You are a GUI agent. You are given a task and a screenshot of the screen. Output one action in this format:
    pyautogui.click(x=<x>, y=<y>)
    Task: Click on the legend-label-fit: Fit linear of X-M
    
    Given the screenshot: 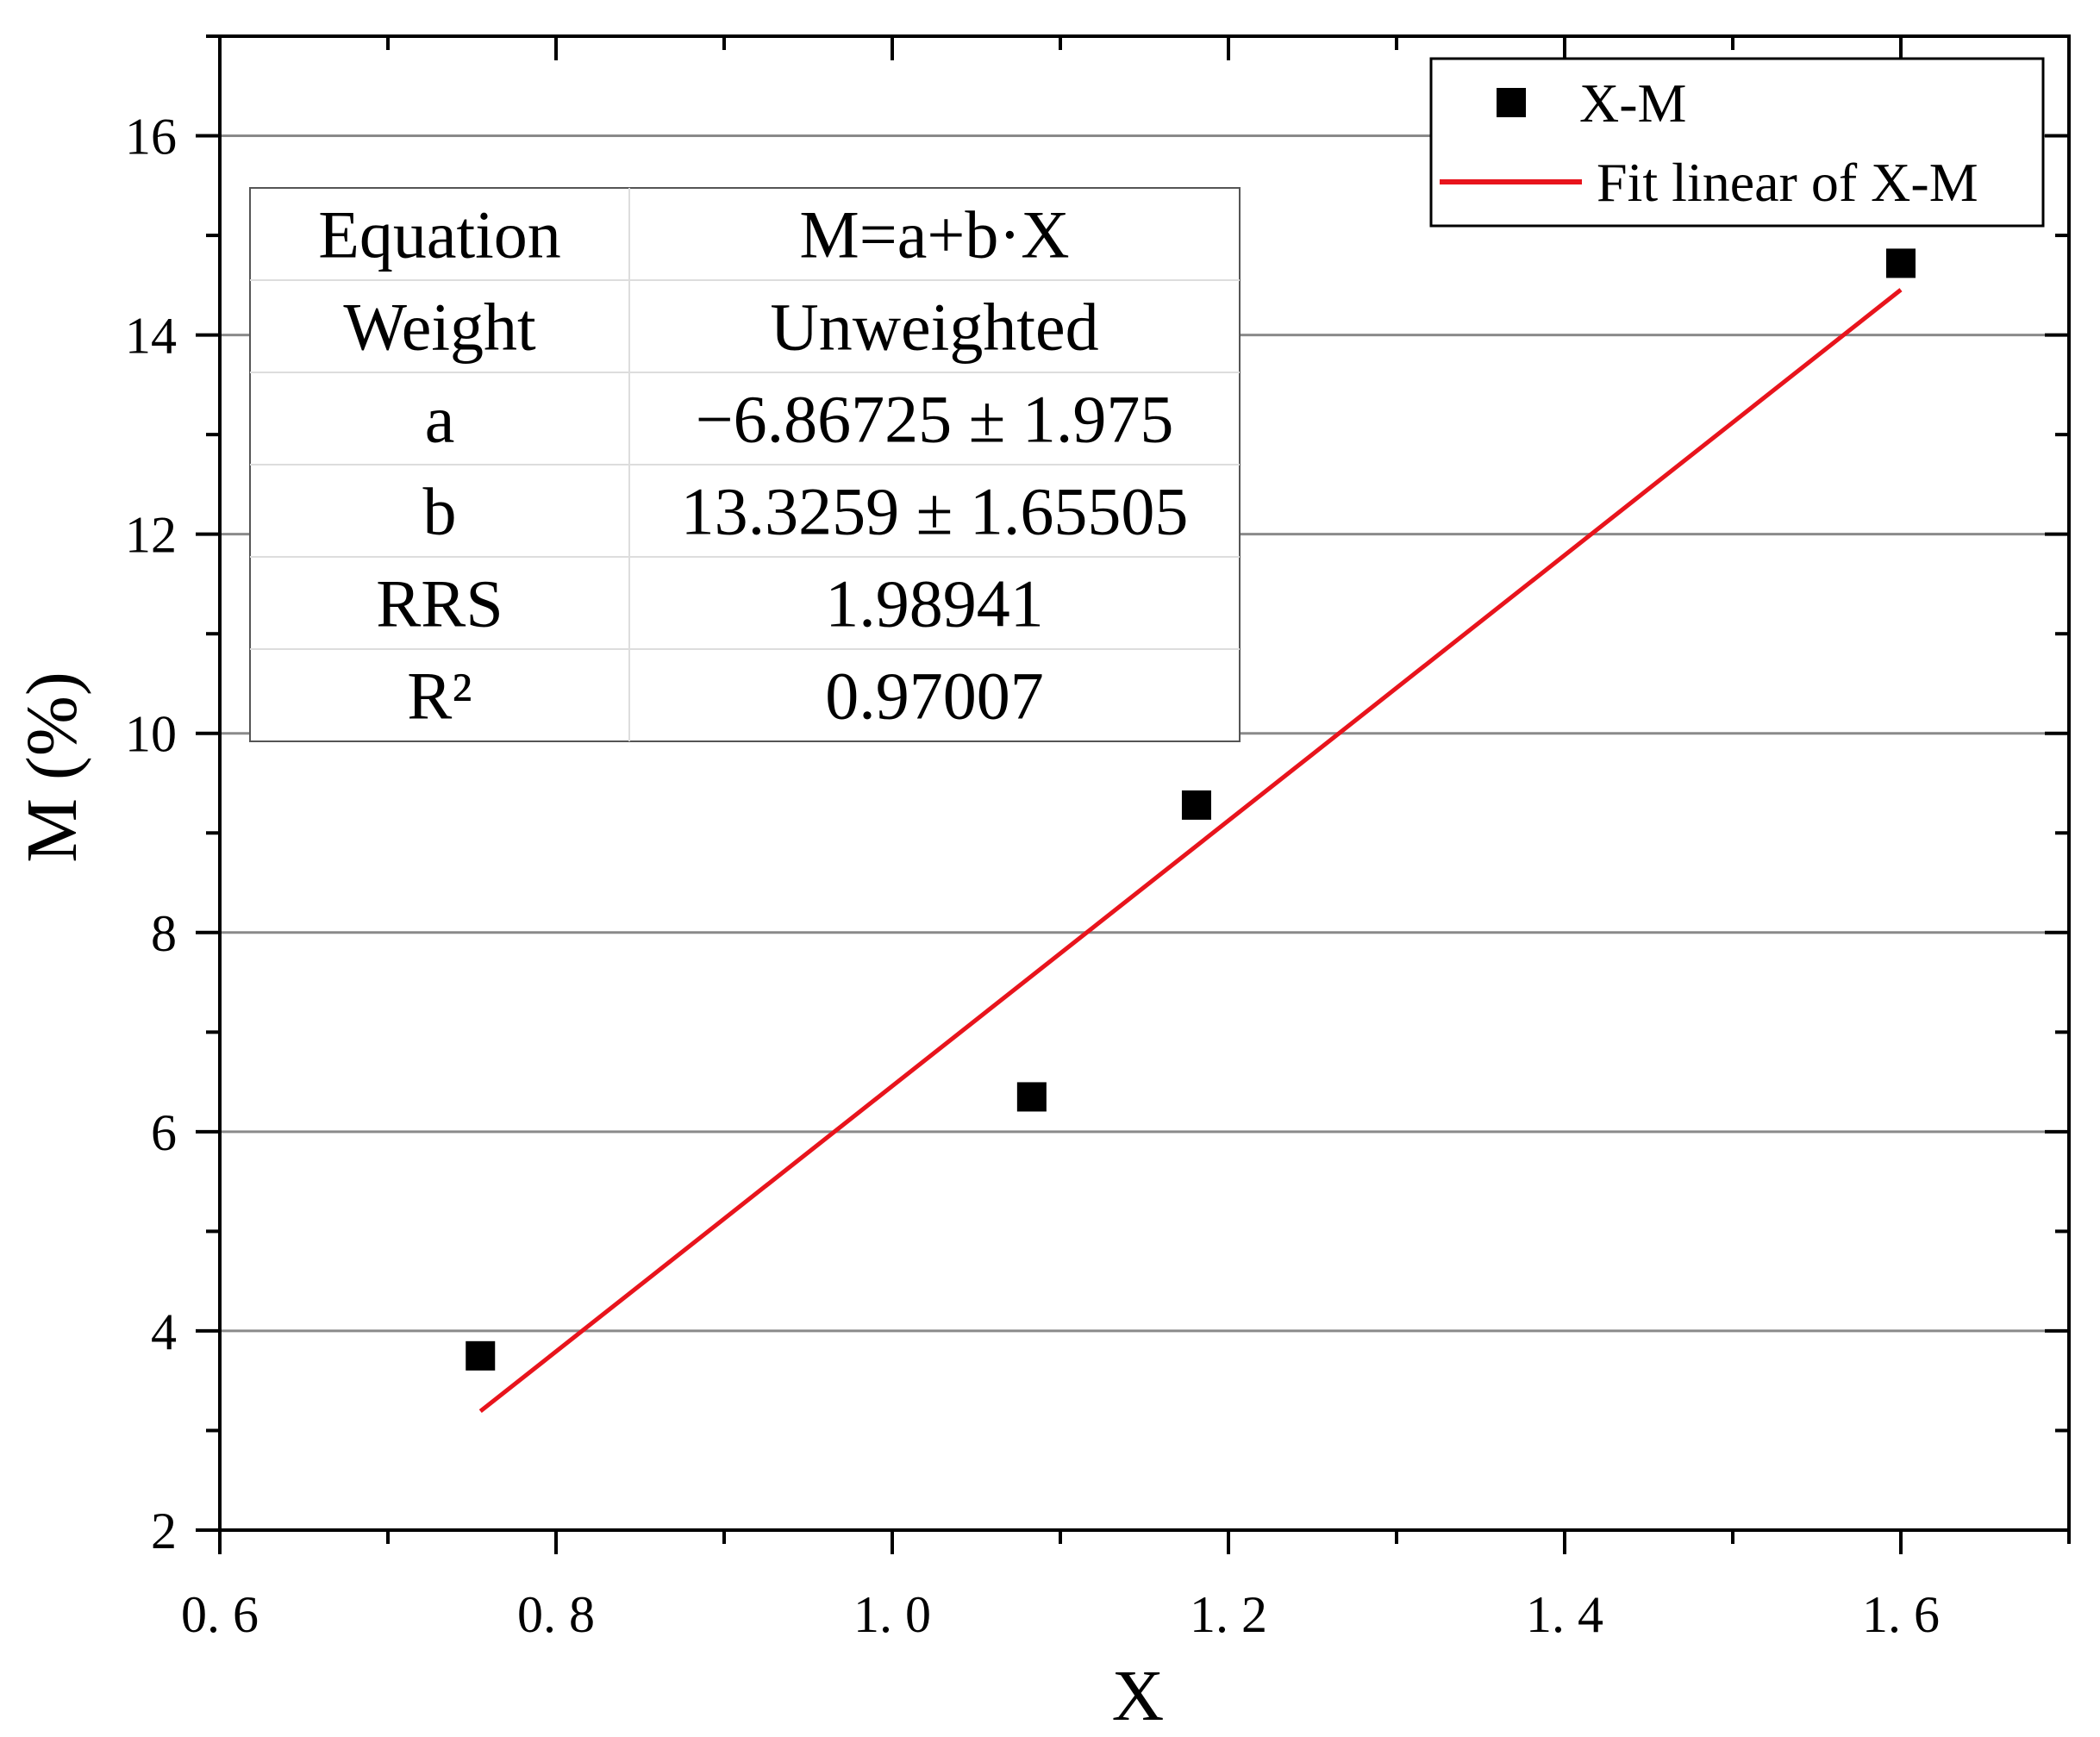 What is the action you would take?
    pyautogui.click(x=1787, y=182)
    